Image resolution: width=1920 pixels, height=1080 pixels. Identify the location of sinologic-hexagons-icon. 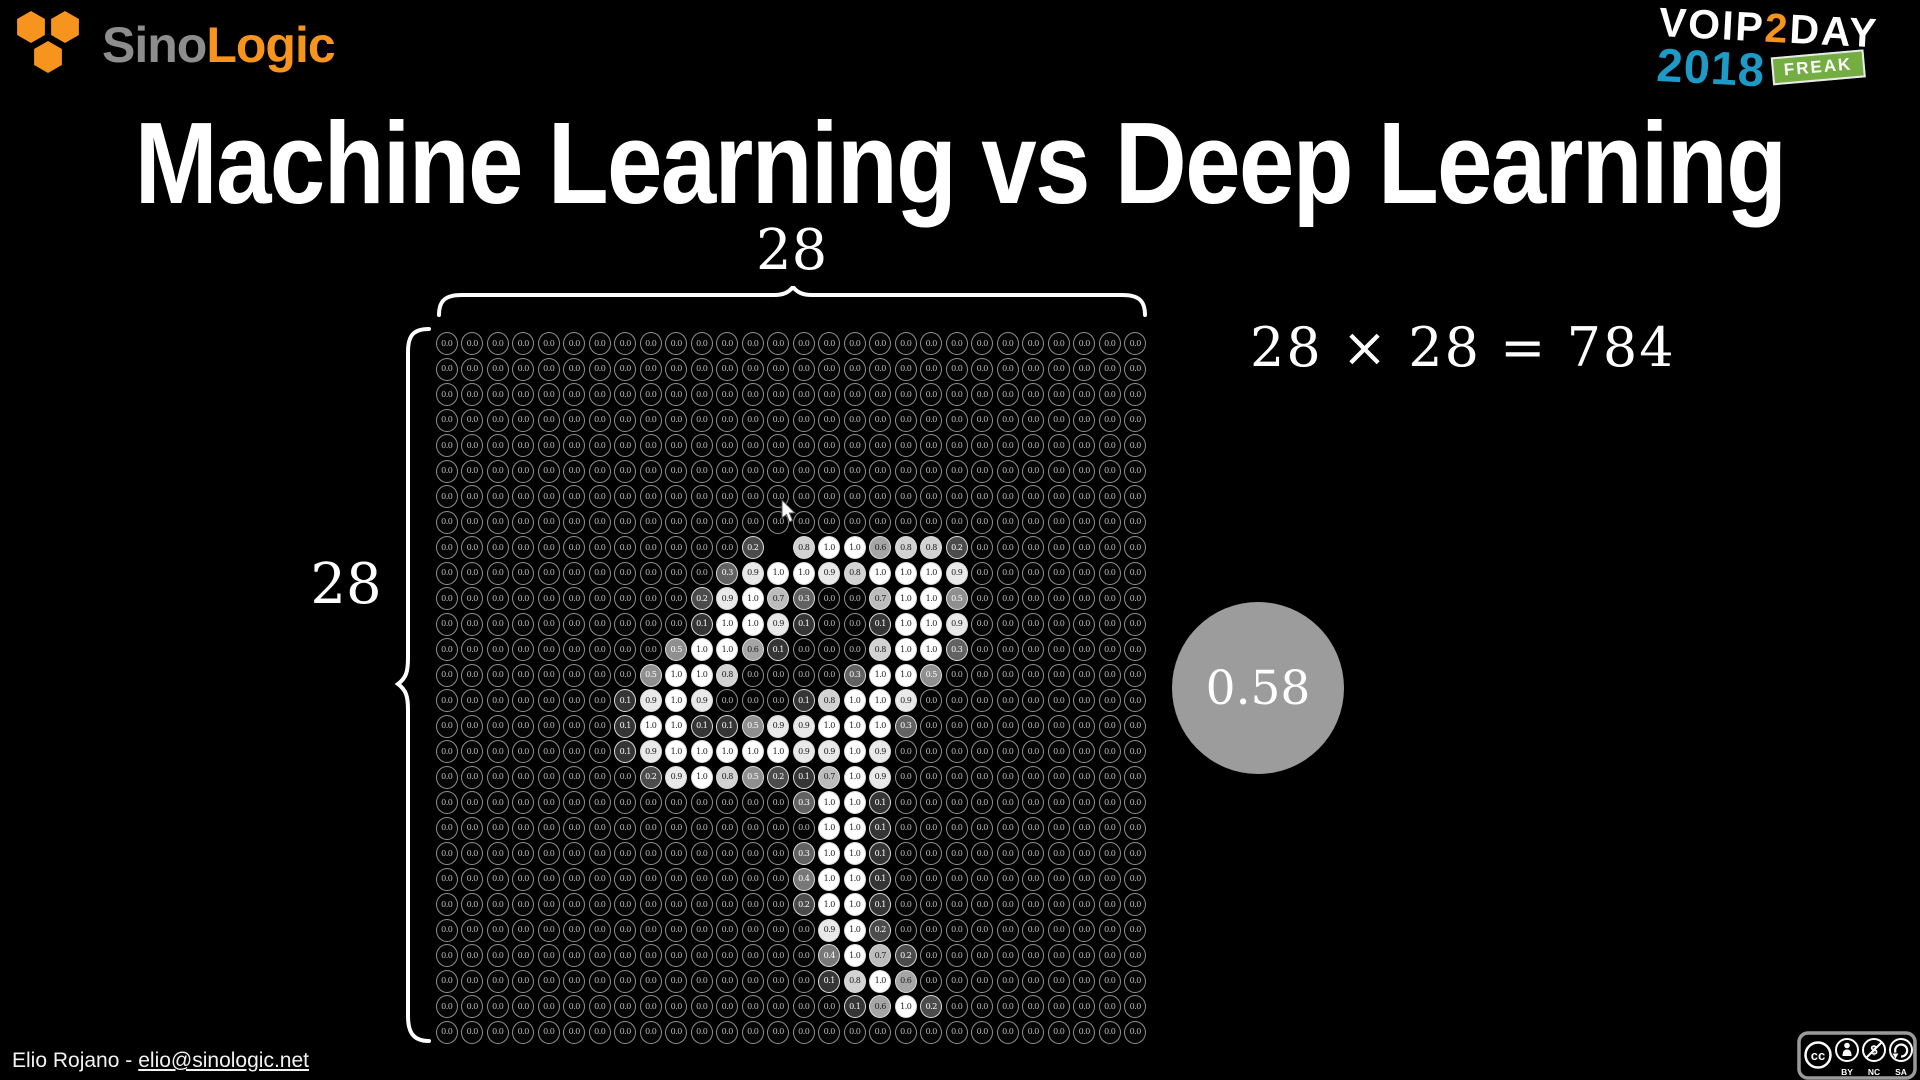
(48, 42).